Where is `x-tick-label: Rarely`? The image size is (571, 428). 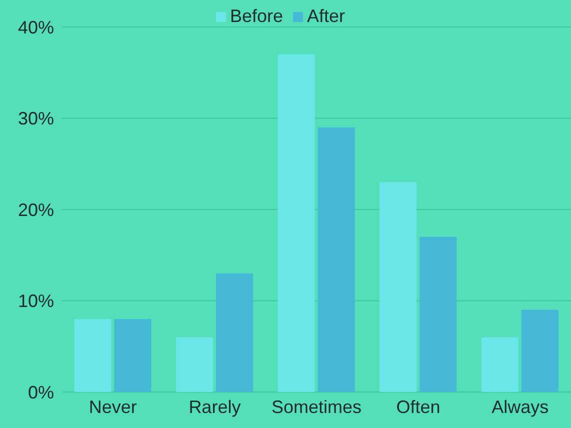 x-tick-label: Rarely is located at coordinates (214, 406).